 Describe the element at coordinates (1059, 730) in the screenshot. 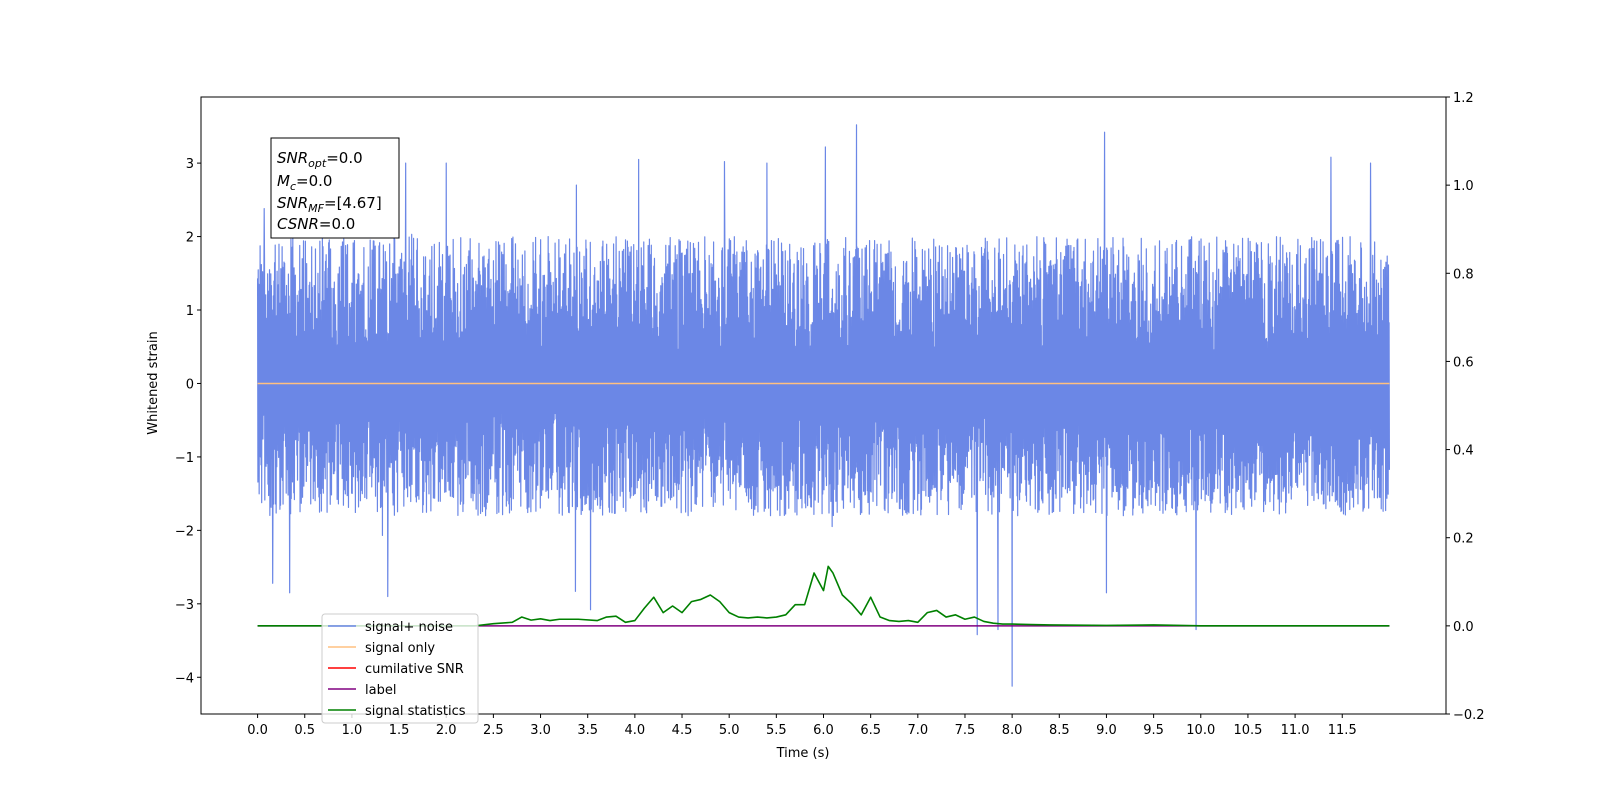

I see `x-tick-label: 8.5` at that location.